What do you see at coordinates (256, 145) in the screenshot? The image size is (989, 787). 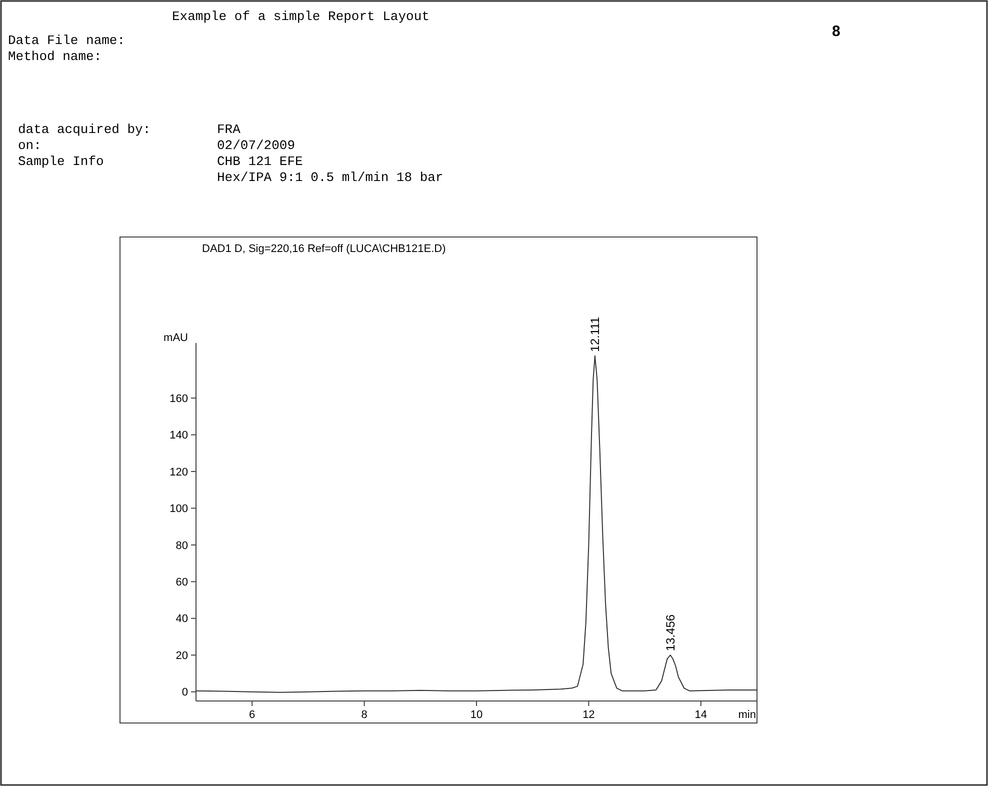 I see `text: 02/07/2009` at bounding box center [256, 145].